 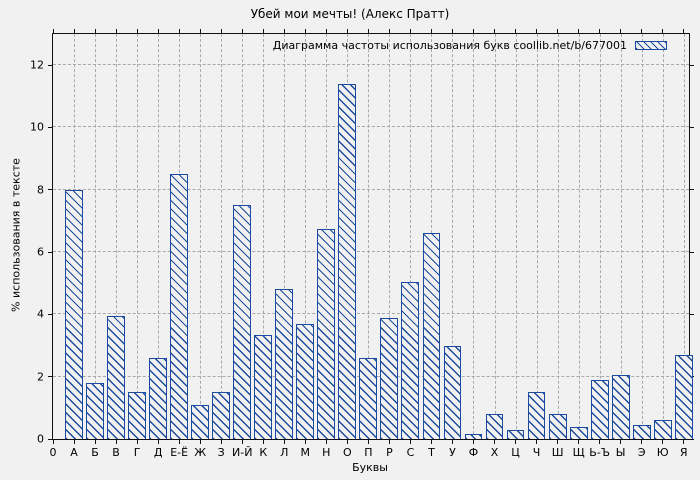 I want to click on bar-Р, so click(x=389, y=378).